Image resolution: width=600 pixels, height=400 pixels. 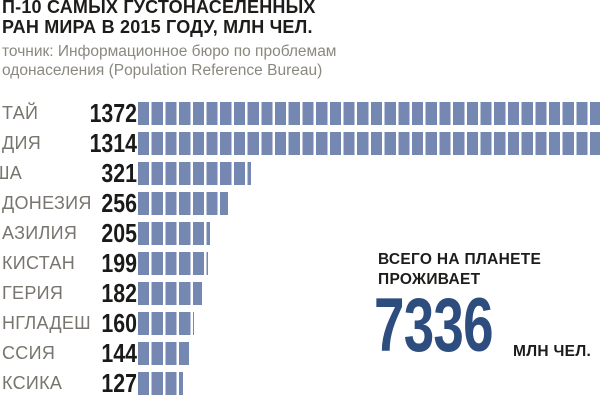 I want to click on value-label: 321, so click(x=119, y=173).